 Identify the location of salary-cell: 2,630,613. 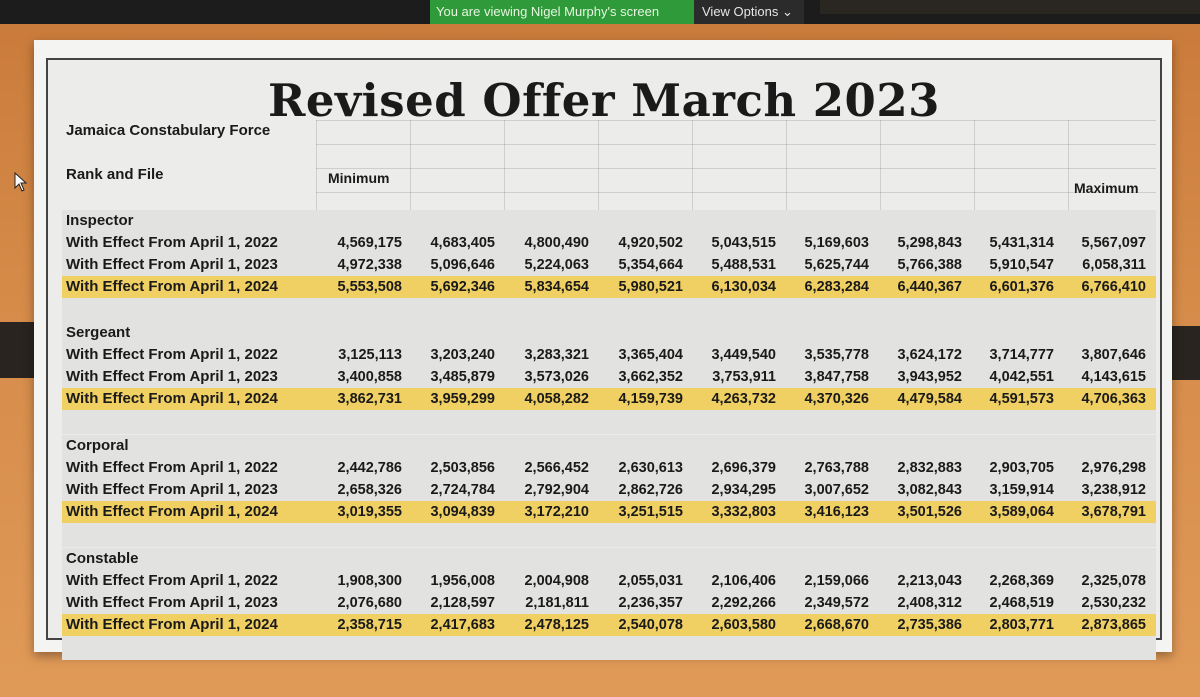
(650, 468).